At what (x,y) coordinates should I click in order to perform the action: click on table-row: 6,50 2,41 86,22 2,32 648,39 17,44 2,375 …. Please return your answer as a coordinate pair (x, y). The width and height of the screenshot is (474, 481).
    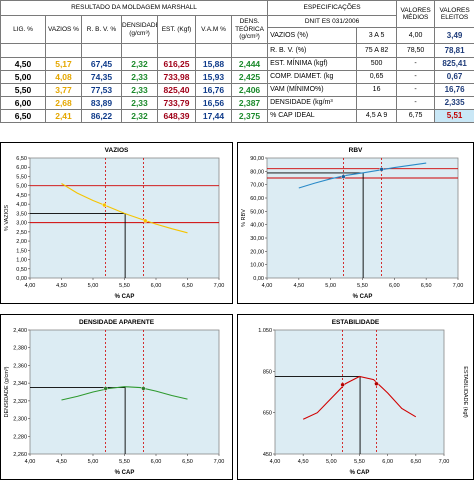
    Looking at the image, I should click on (237, 116).